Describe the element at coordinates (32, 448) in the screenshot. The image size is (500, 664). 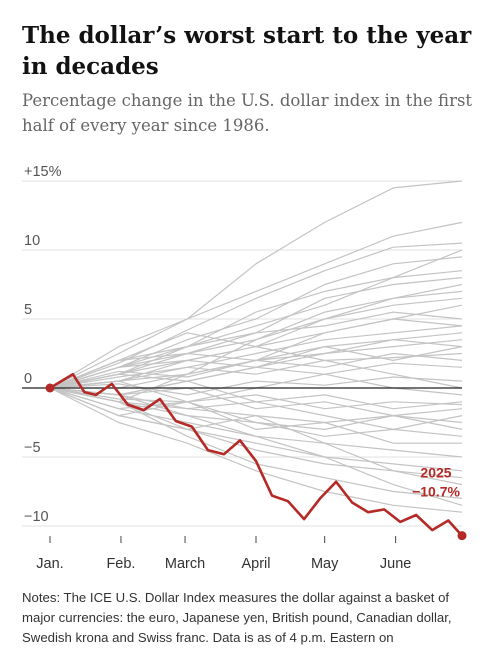
I see `y-tick-label: −5` at that location.